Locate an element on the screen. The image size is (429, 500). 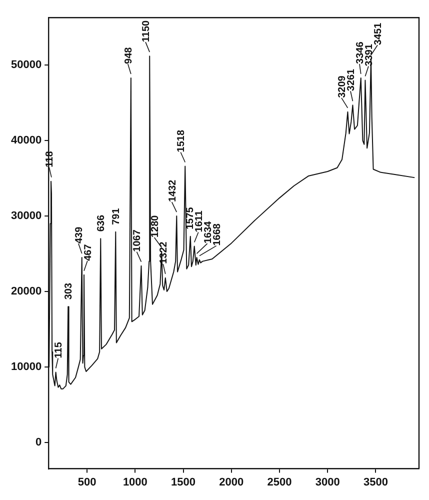
x-tick-label: 3000 is located at coordinates (327, 482).